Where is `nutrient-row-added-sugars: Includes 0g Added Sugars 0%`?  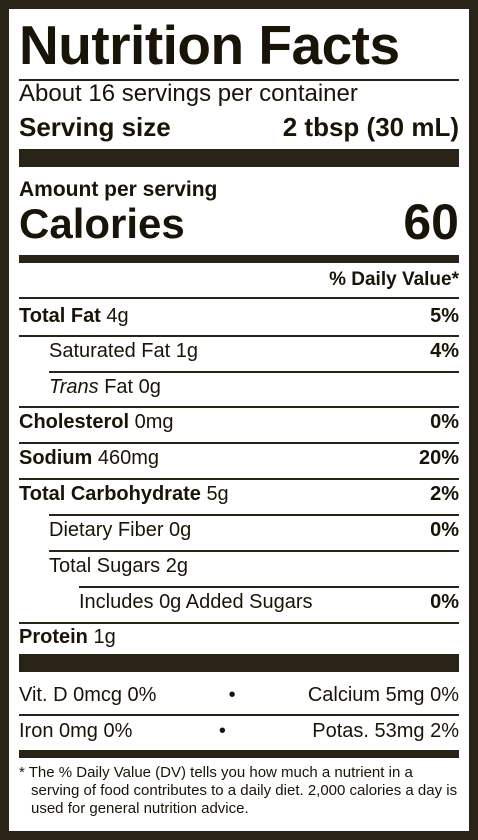
nutrient-row-added-sugars: Includes 0g Added Sugars 0% is located at coordinates (269, 602).